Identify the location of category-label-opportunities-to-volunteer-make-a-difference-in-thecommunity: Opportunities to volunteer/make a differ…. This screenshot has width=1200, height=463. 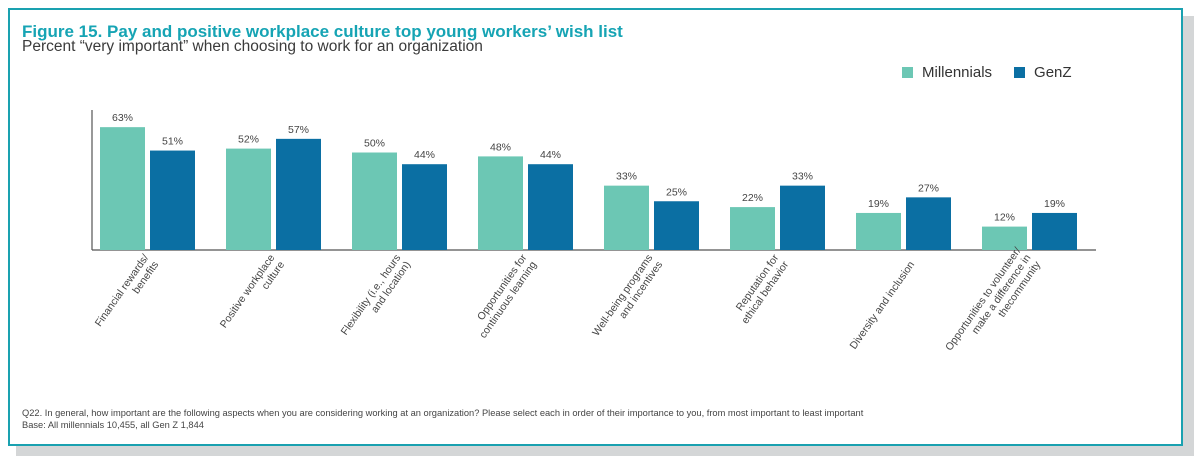
(993, 299).